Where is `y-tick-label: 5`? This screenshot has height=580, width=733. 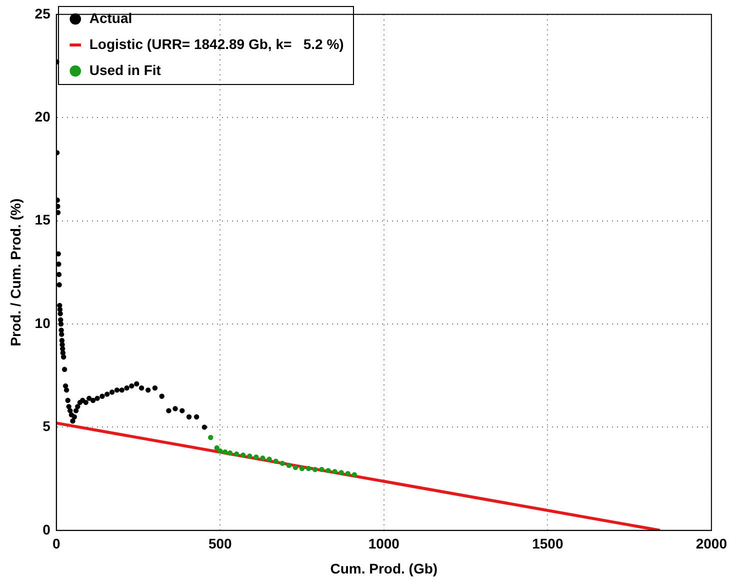 y-tick-label: 5 is located at coordinates (46, 426).